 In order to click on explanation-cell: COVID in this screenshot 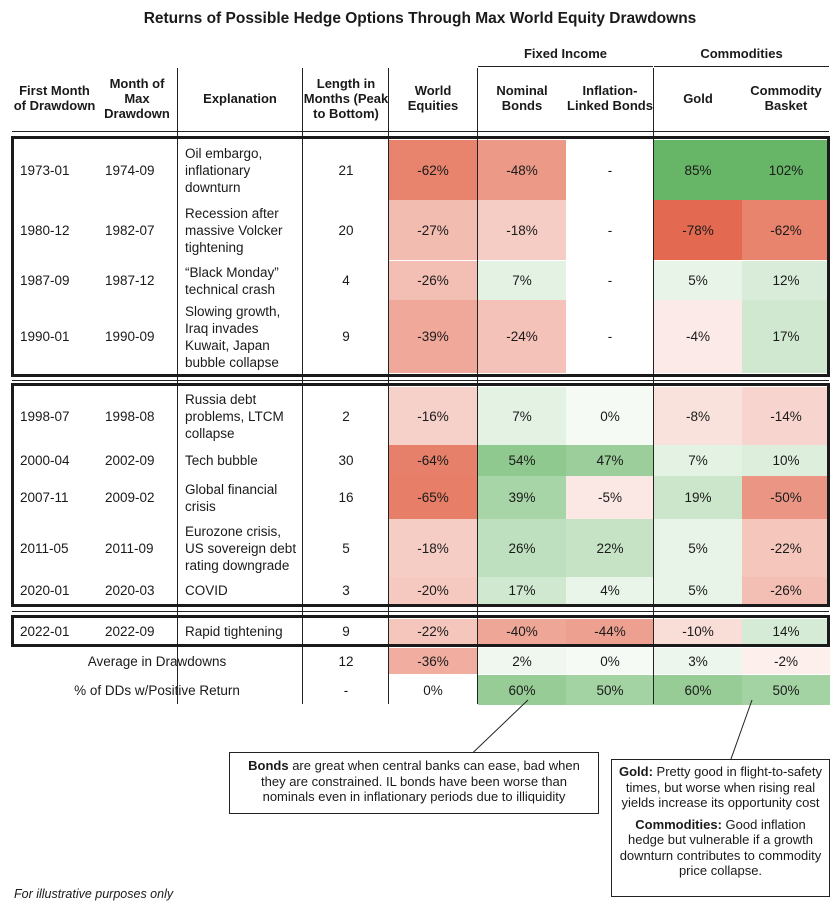, I will do `click(206, 590)`.